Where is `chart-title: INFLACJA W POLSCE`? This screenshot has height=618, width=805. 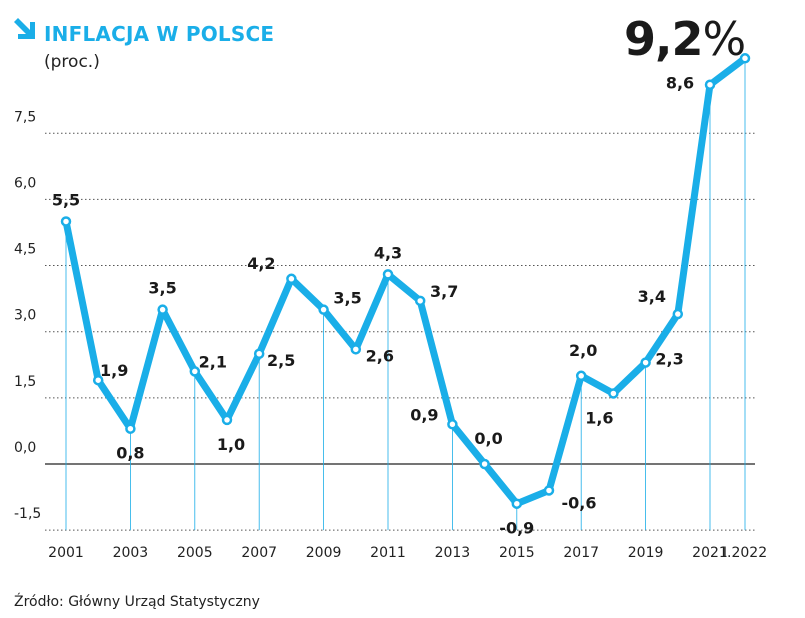
chart-title: INFLACJA W POLSCE is located at coordinates (159, 34).